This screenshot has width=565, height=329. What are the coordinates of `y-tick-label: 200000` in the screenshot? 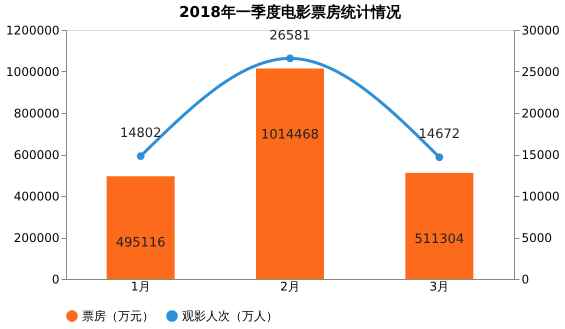 It's located at (37, 238).